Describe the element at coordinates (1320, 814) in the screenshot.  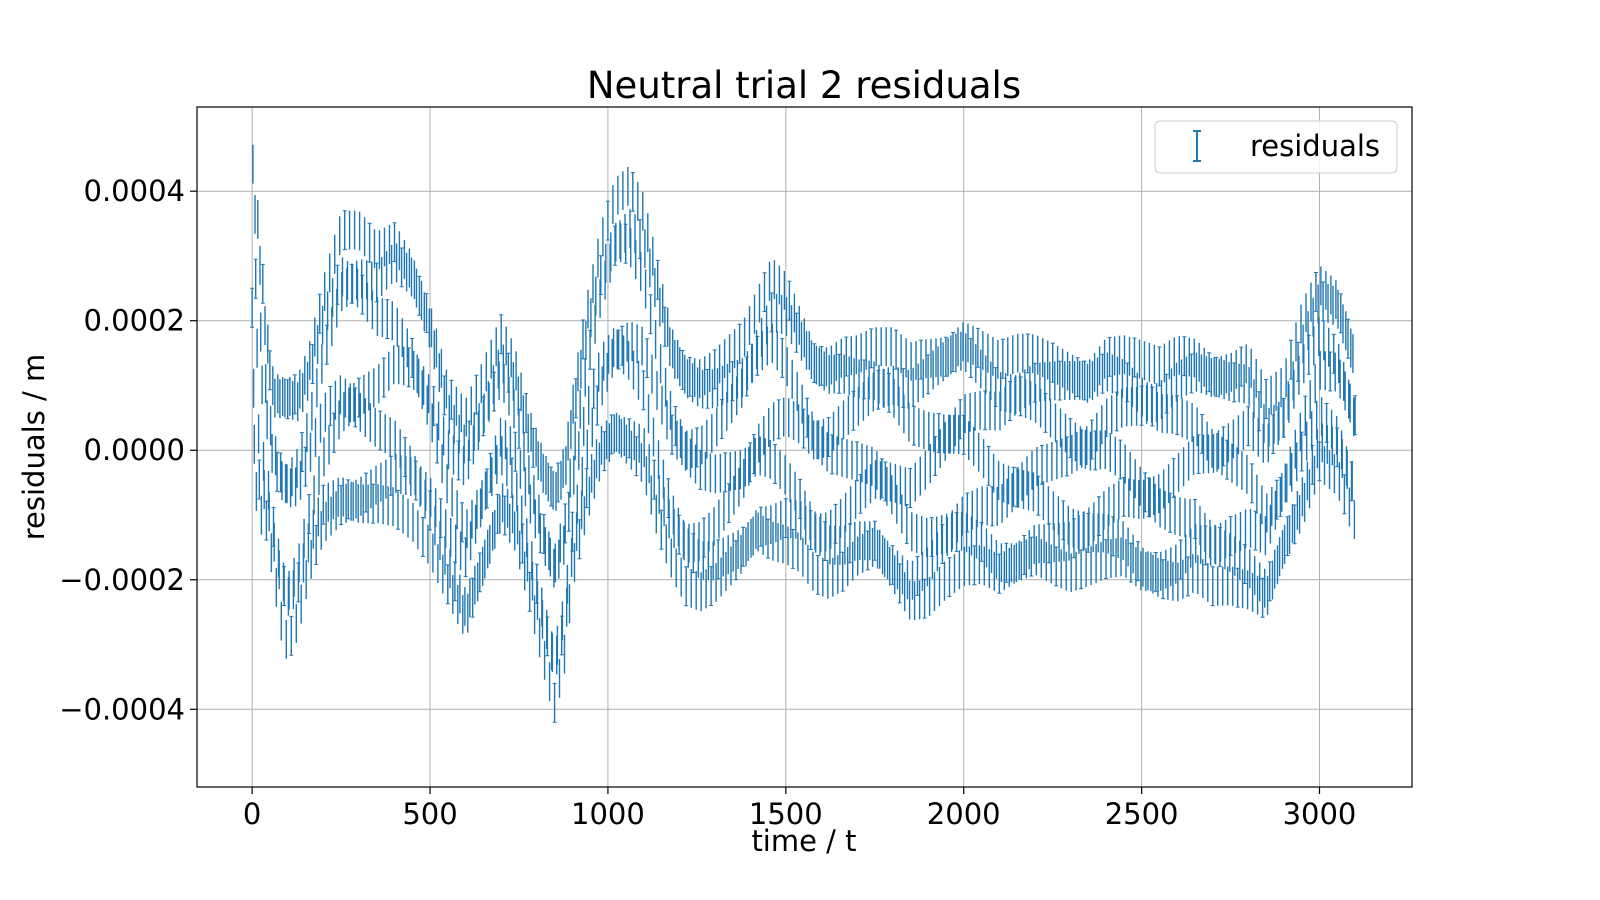
I see `x-tick-label: 3000` at that location.